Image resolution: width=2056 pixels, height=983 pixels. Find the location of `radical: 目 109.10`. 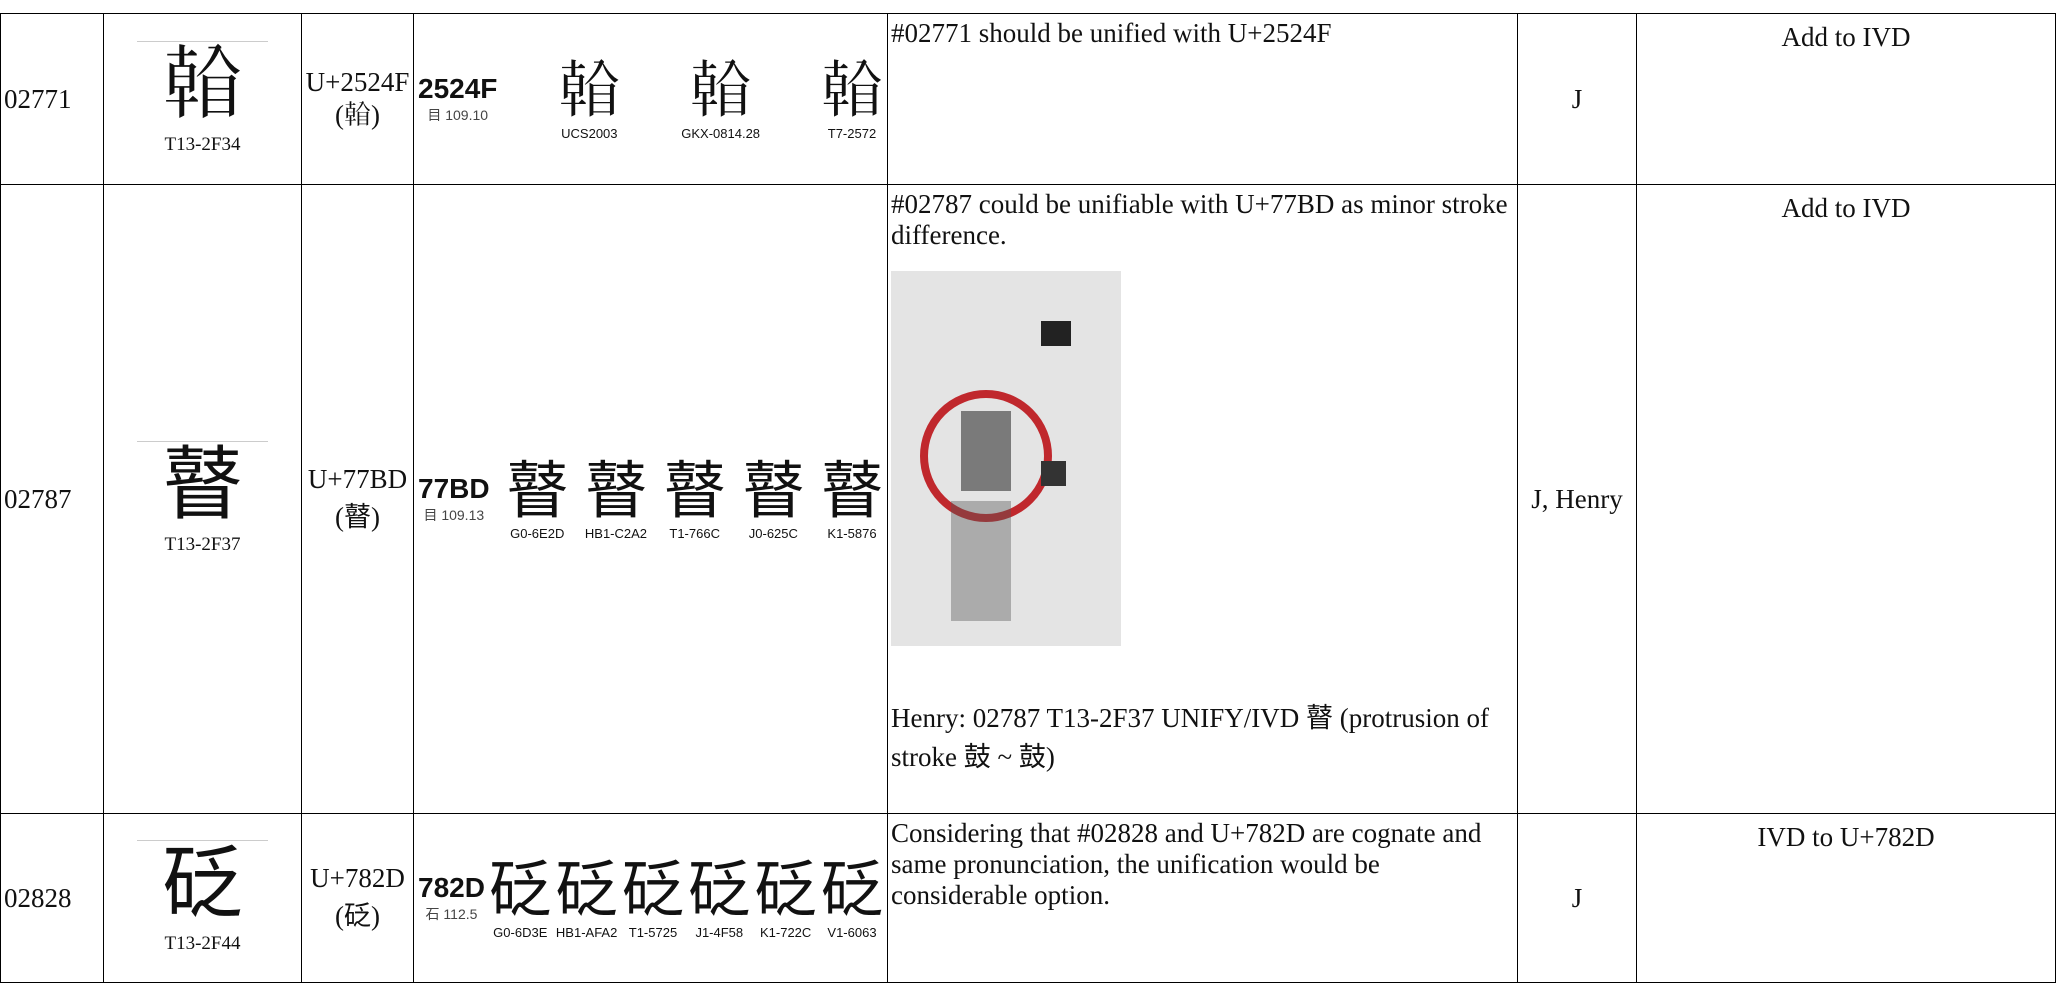

radical: 目 109.10 is located at coordinates (458, 115).